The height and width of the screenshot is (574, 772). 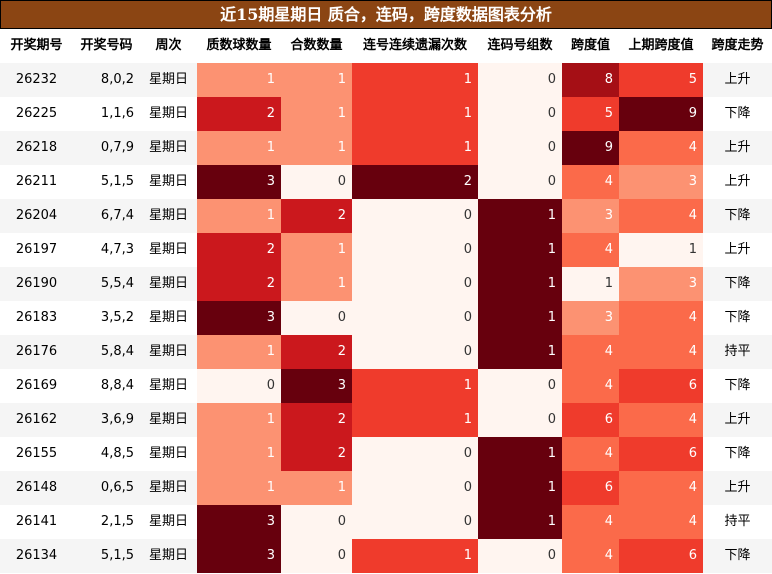 I want to click on column-header: 跨度走势, so click(x=737, y=46).